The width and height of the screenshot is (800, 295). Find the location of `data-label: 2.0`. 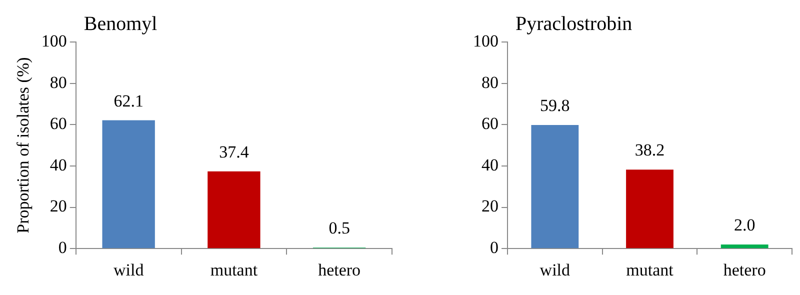

data-label: 2.0 is located at coordinates (745, 224).